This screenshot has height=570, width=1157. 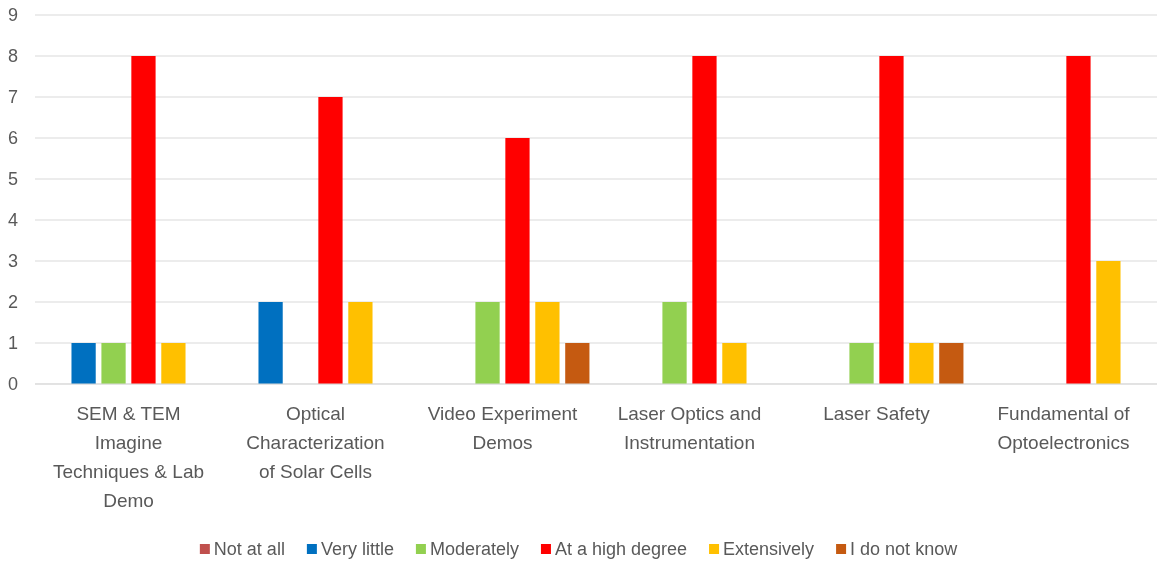 What do you see at coordinates (1064, 428) in the screenshot?
I see `x-tick-label: Fundamental of Optoelectronics` at bounding box center [1064, 428].